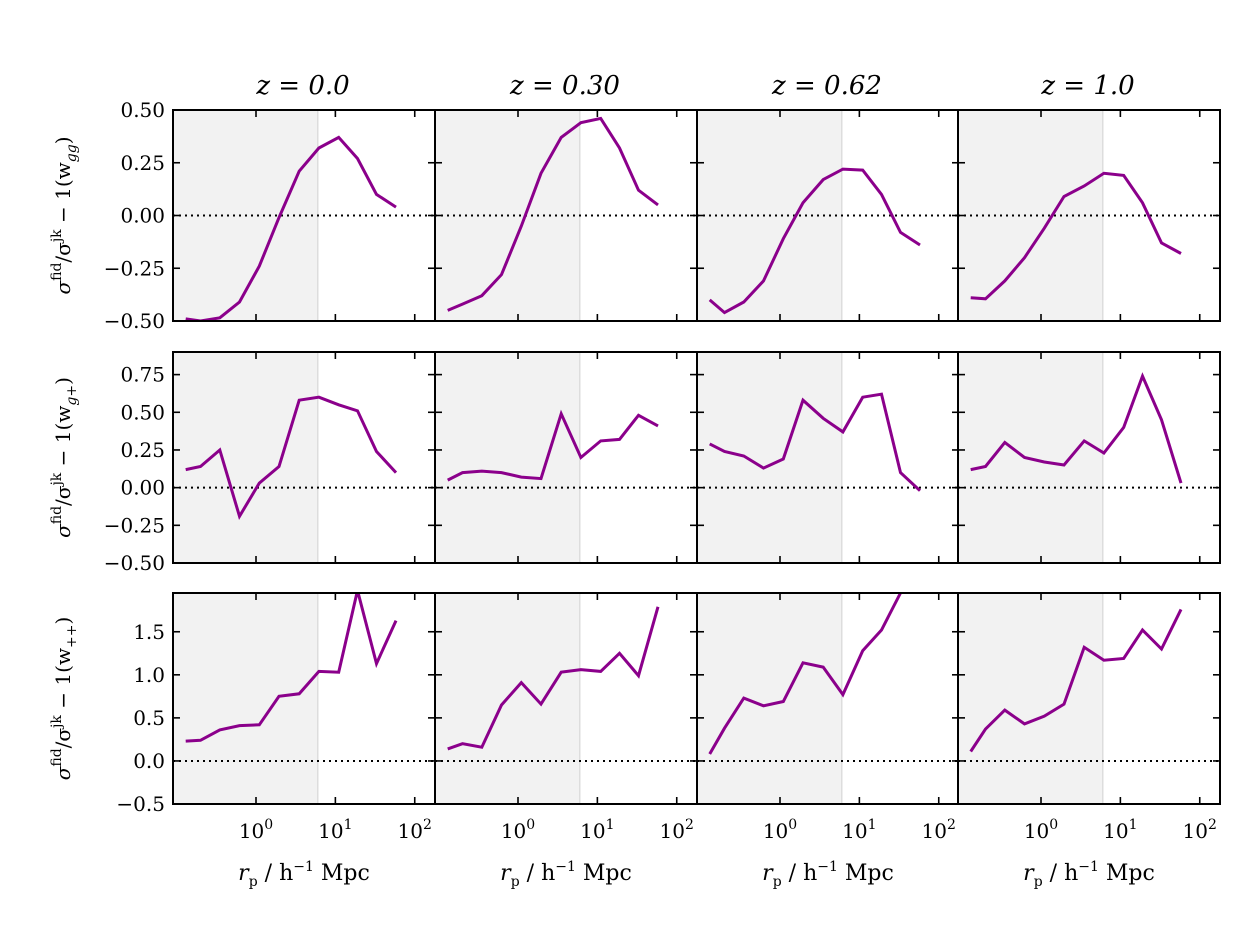 This screenshot has height=934, width=1245. I want to click on y-tick-label: 0.0, so click(149, 761).